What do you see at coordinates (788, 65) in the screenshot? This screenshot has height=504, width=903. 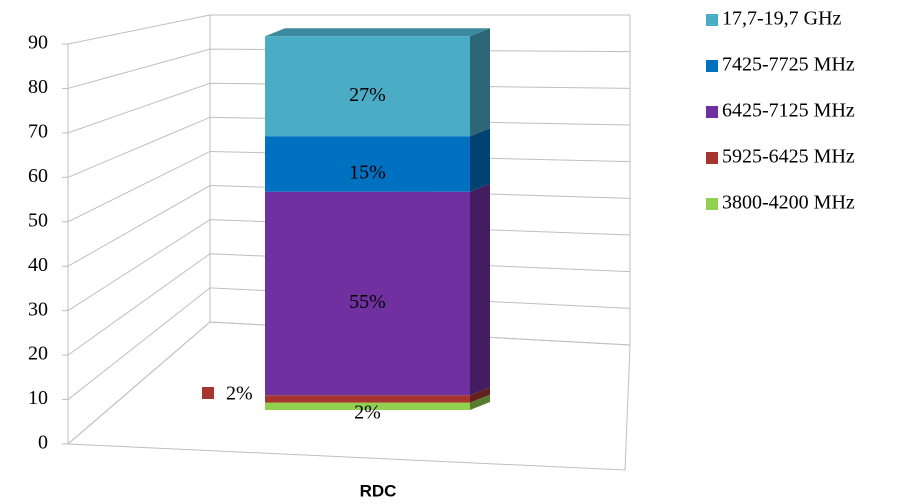 I see `legend-label: 7425-7725 MHz` at bounding box center [788, 65].